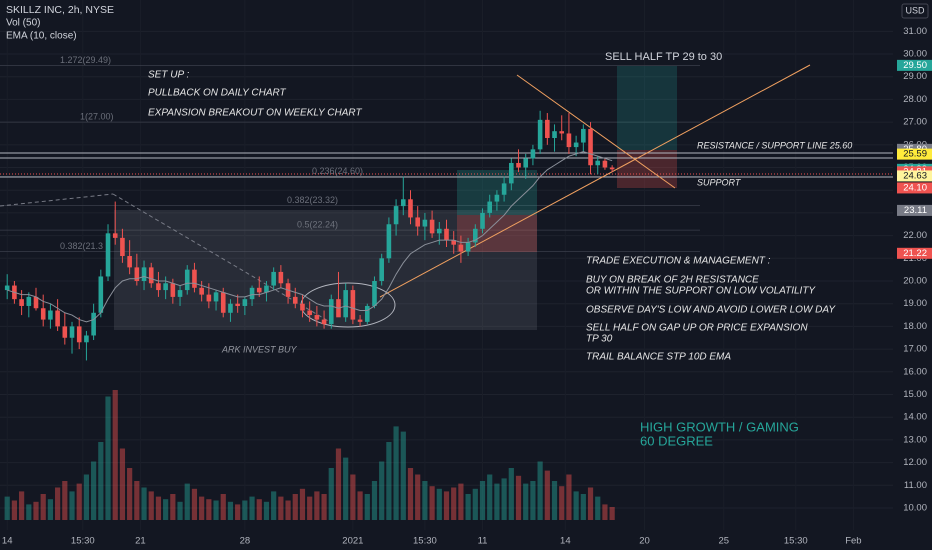 Image resolution: width=932 pixels, height=550 pixels. I want to click on x-tick-label: 20, so click(644, 541).